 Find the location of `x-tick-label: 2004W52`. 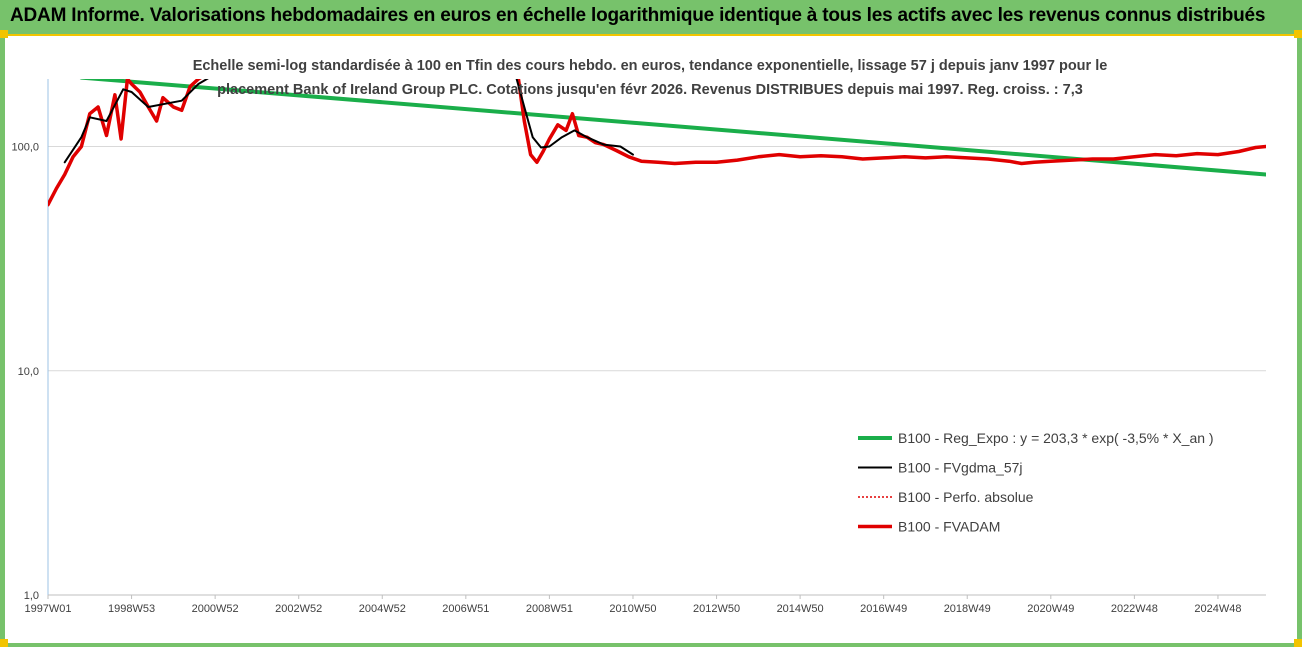

x-tick-label: 2004W52 is located at coordinates (382, 609).